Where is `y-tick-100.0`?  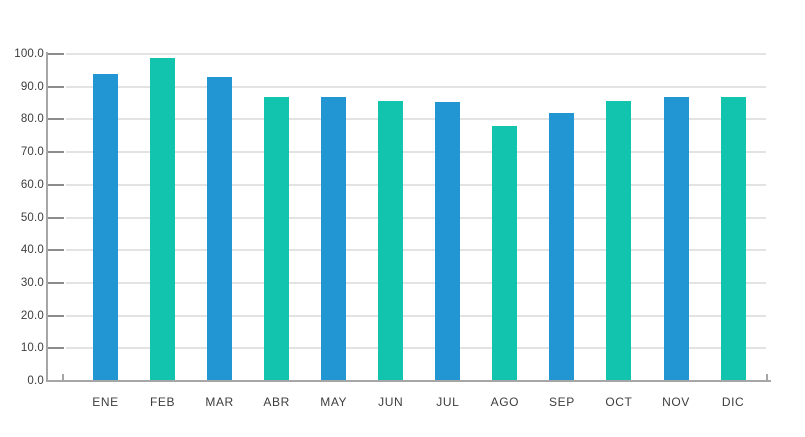
y-tick-100.0 is located at coordinates (55, 54).